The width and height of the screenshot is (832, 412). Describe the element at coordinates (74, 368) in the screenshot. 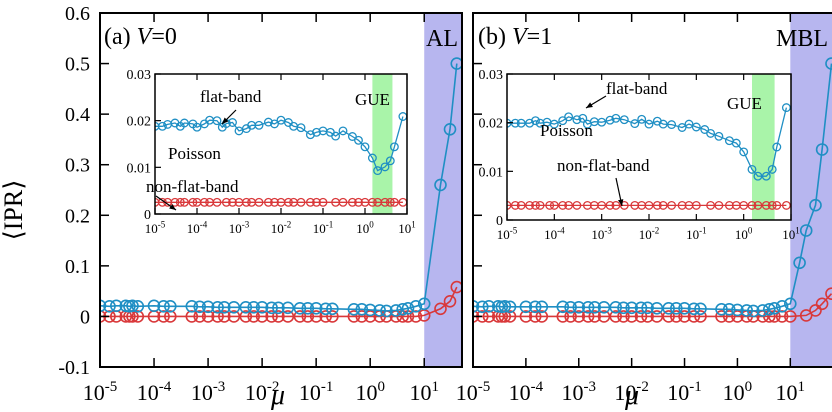

I see `panel-a-y-tick-label: -0.1` at that location.